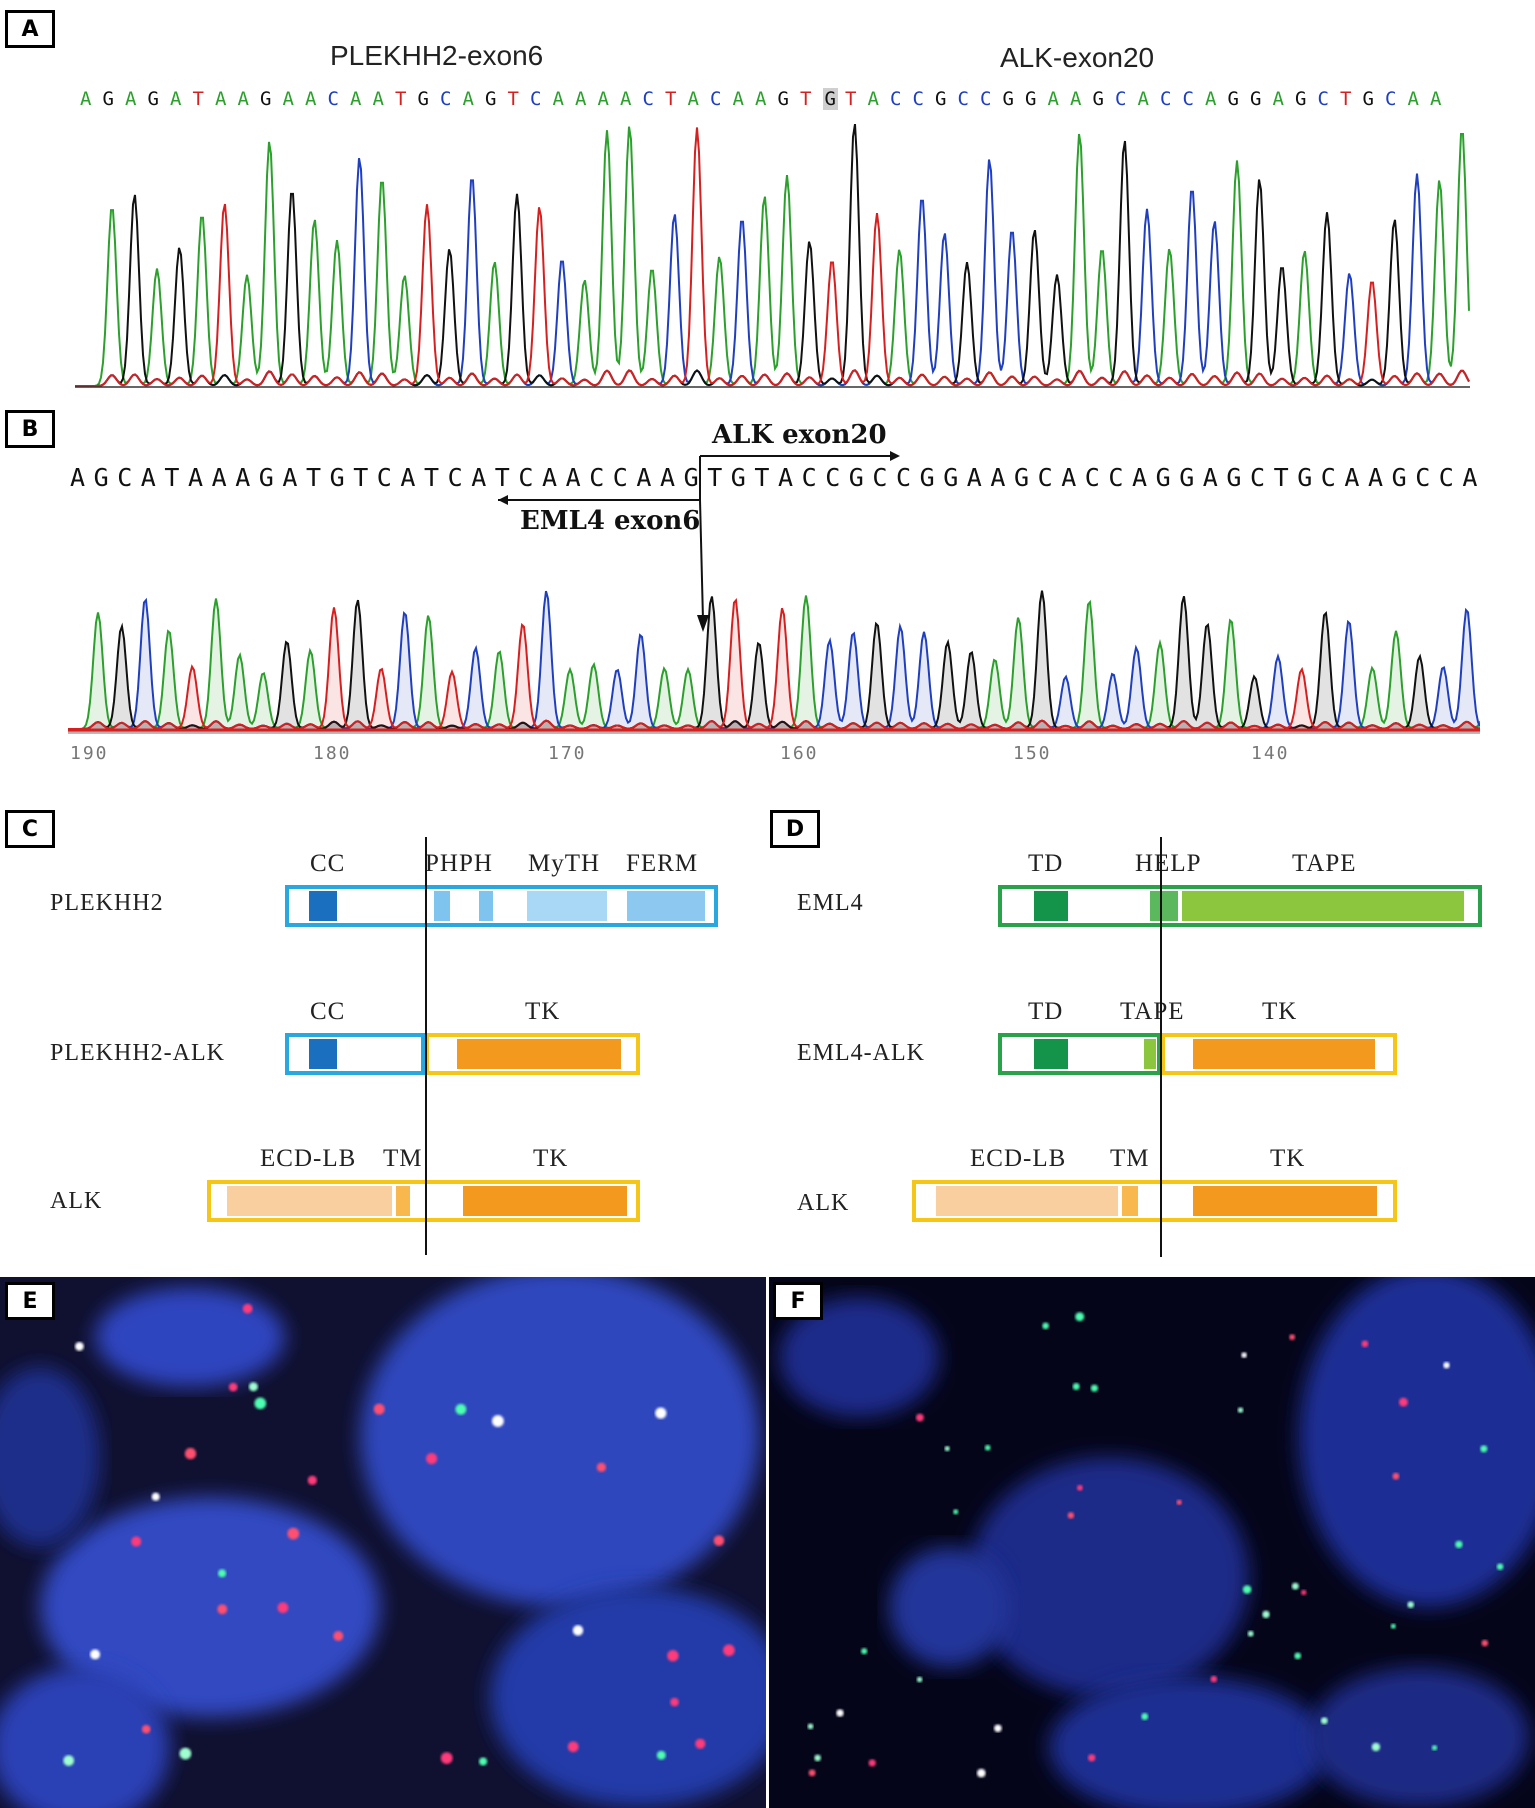 This screenshot has width=1535, height=1808. I want to click on axis-tick-label: 140, so click(1270, 753).